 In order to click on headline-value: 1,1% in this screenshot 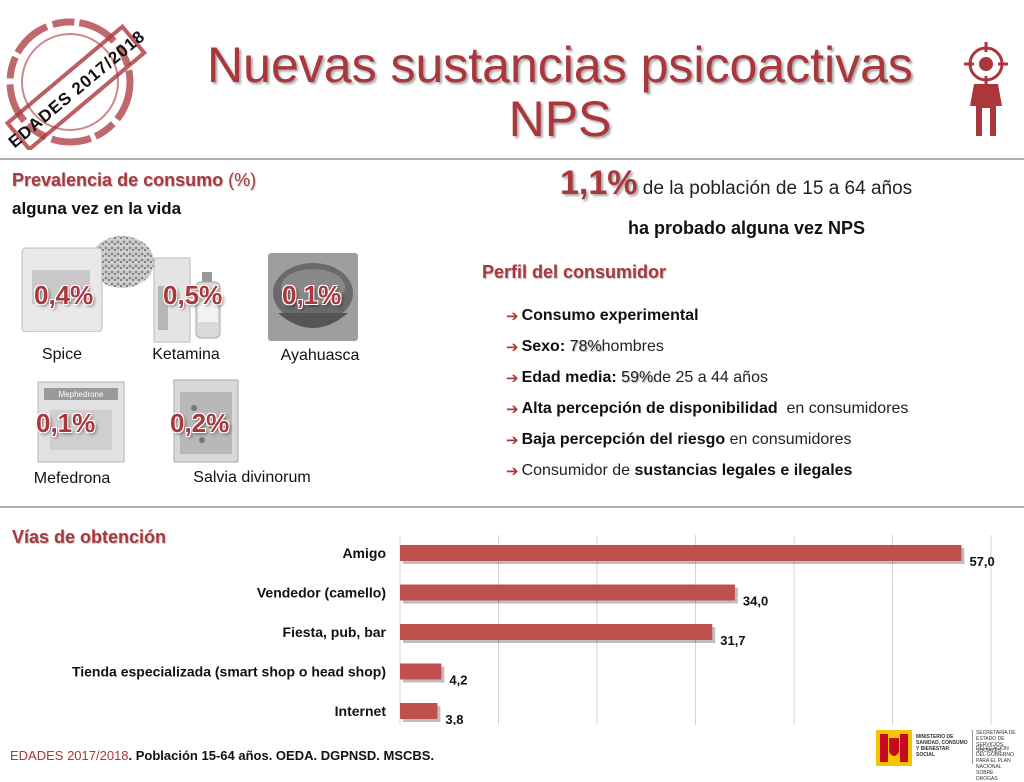, I will do `click(599, 183)`.